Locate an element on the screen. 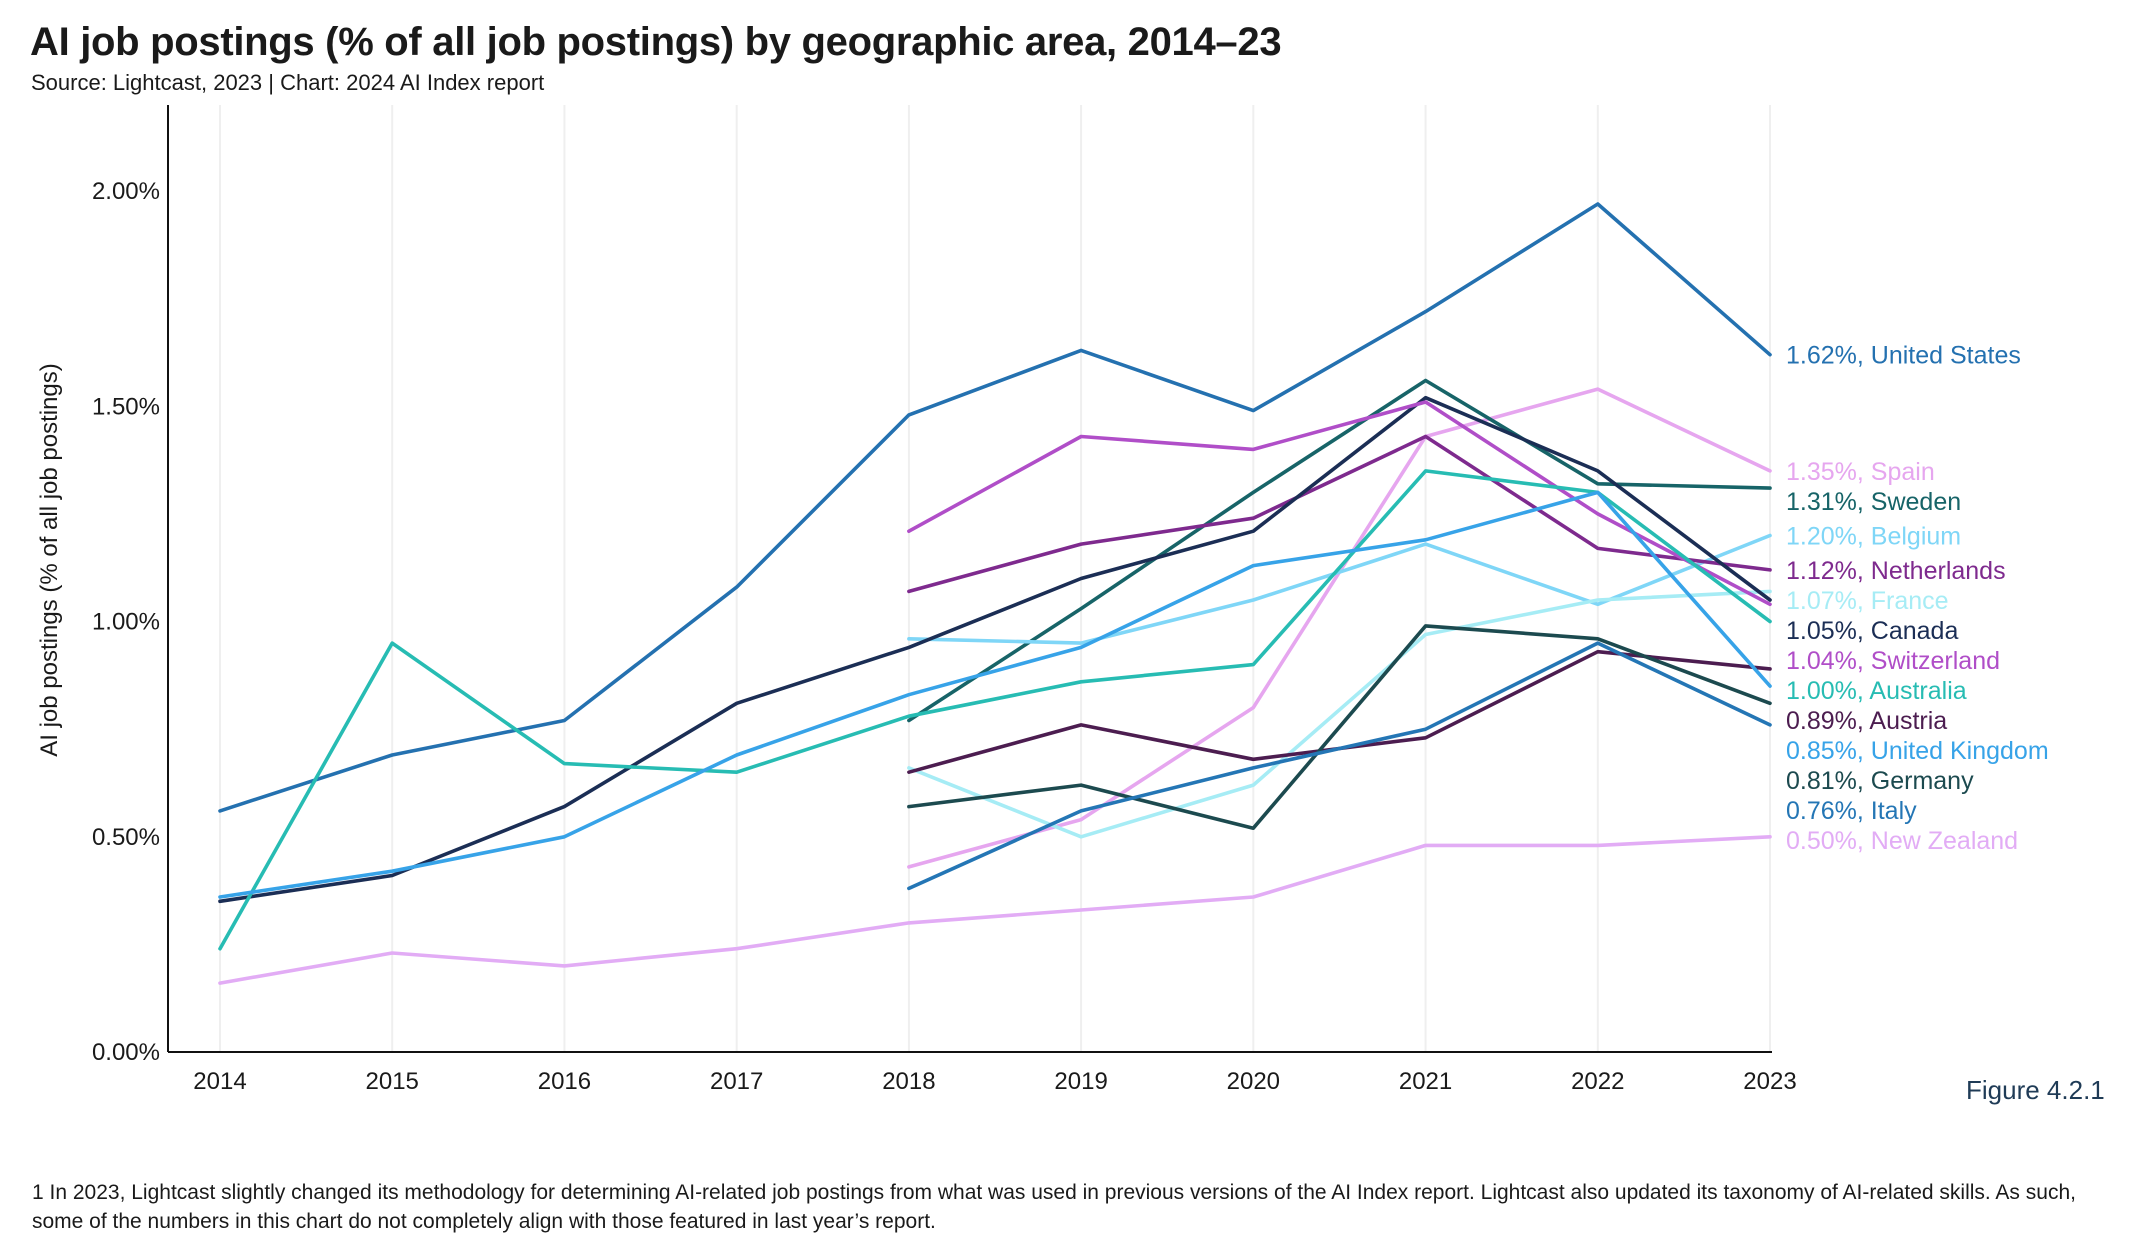 This screenshot has width=2130, height=1250. end-label-australia: 1.00%, Australia is located at coordinates (1876, 691).